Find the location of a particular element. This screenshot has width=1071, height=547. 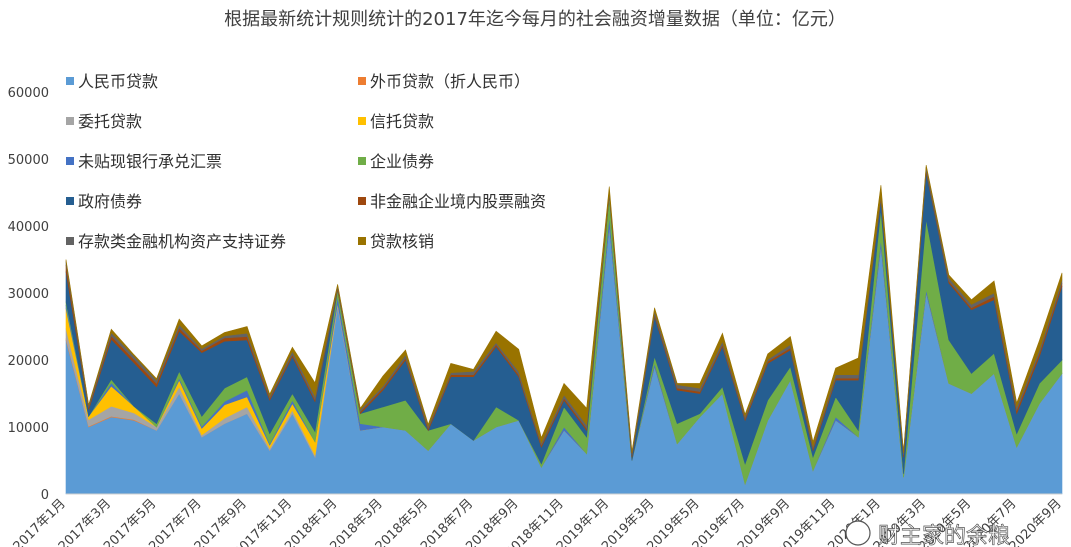

y-tick-label: 10000 is located at coordinates (28, 428).